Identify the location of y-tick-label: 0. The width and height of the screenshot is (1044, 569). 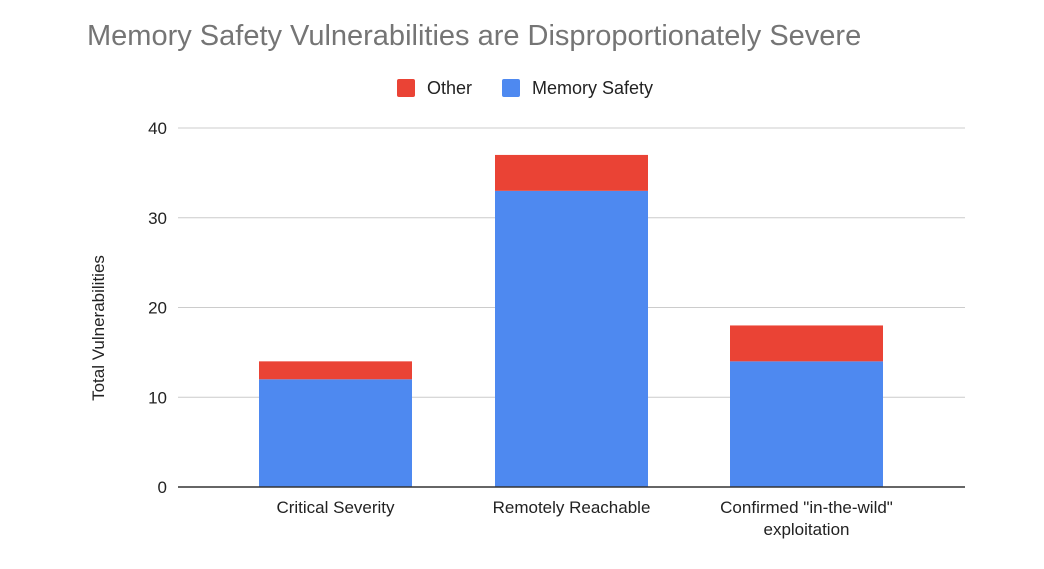
(162, 487).